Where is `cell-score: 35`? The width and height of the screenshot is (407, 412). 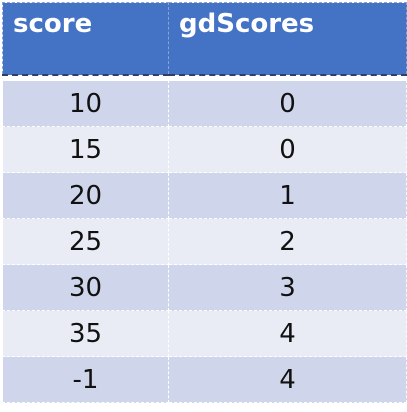
cell-score: 35 is located at coordinates (85, 333).